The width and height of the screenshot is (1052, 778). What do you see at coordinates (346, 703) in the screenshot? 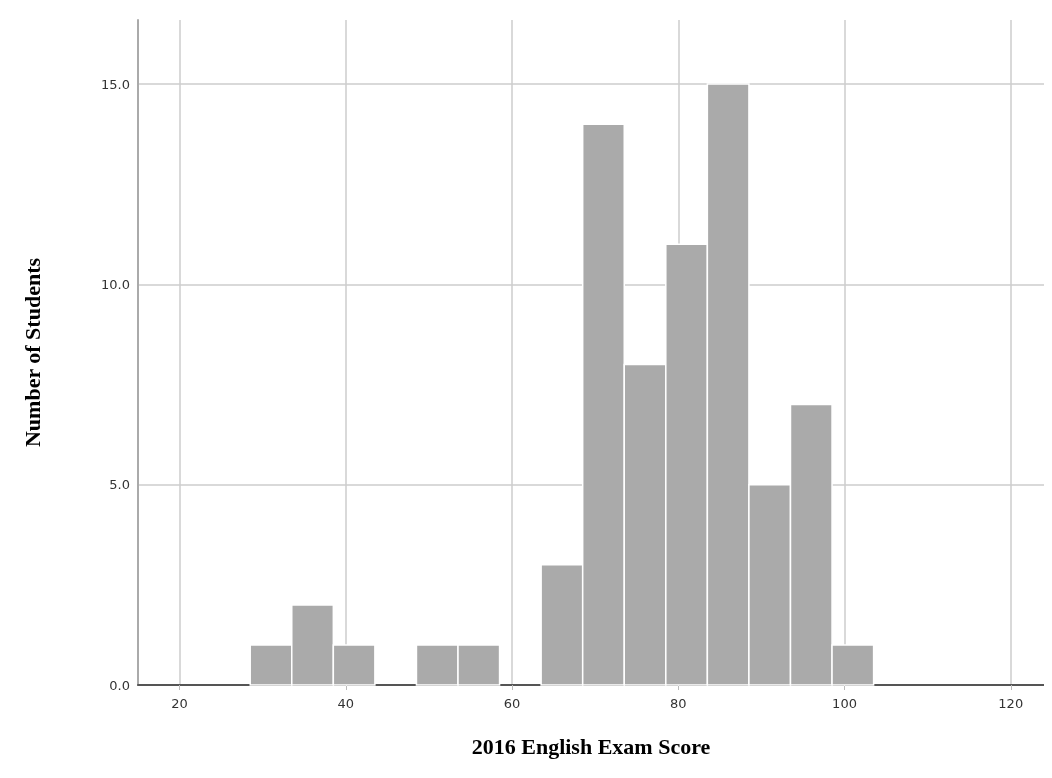
I see `x-tick-label: 40` at bounding box center [346, 703].